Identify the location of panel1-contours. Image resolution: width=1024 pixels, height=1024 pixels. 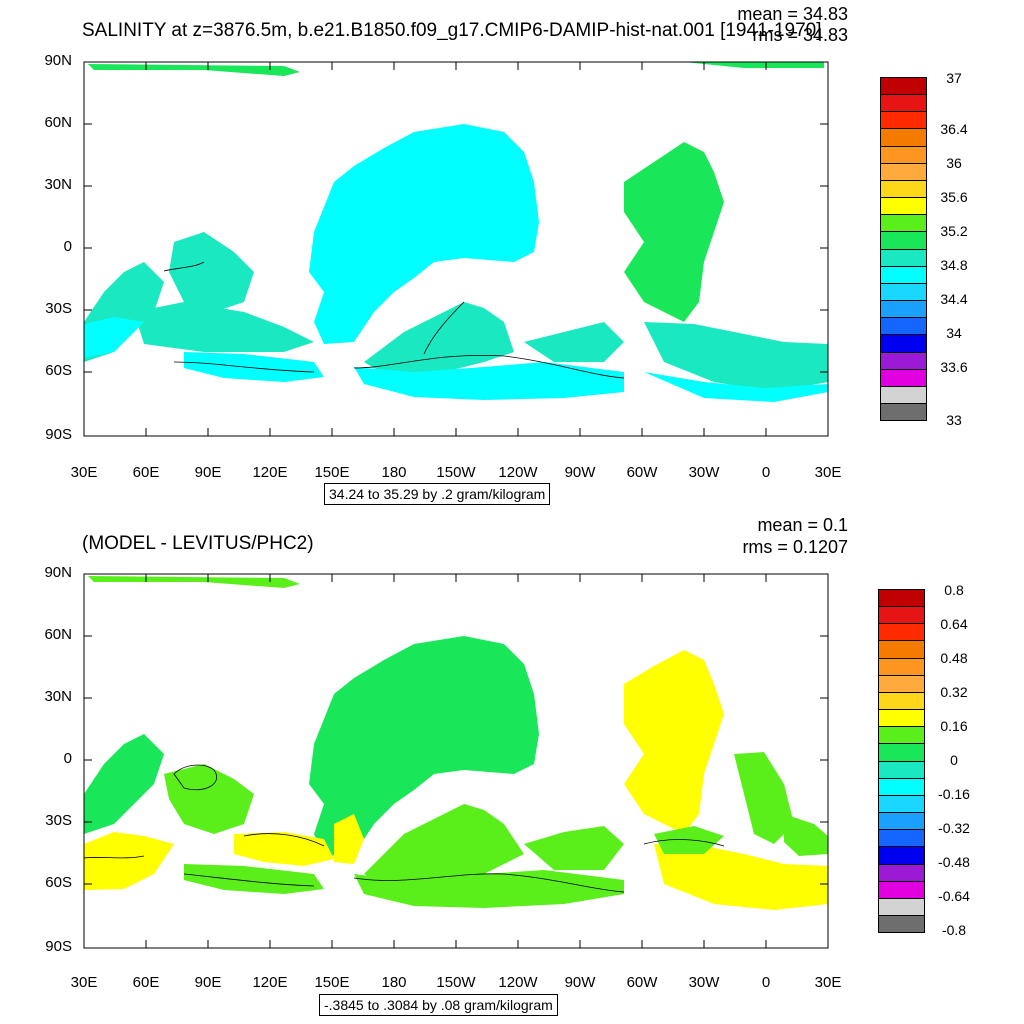
(394, 320).